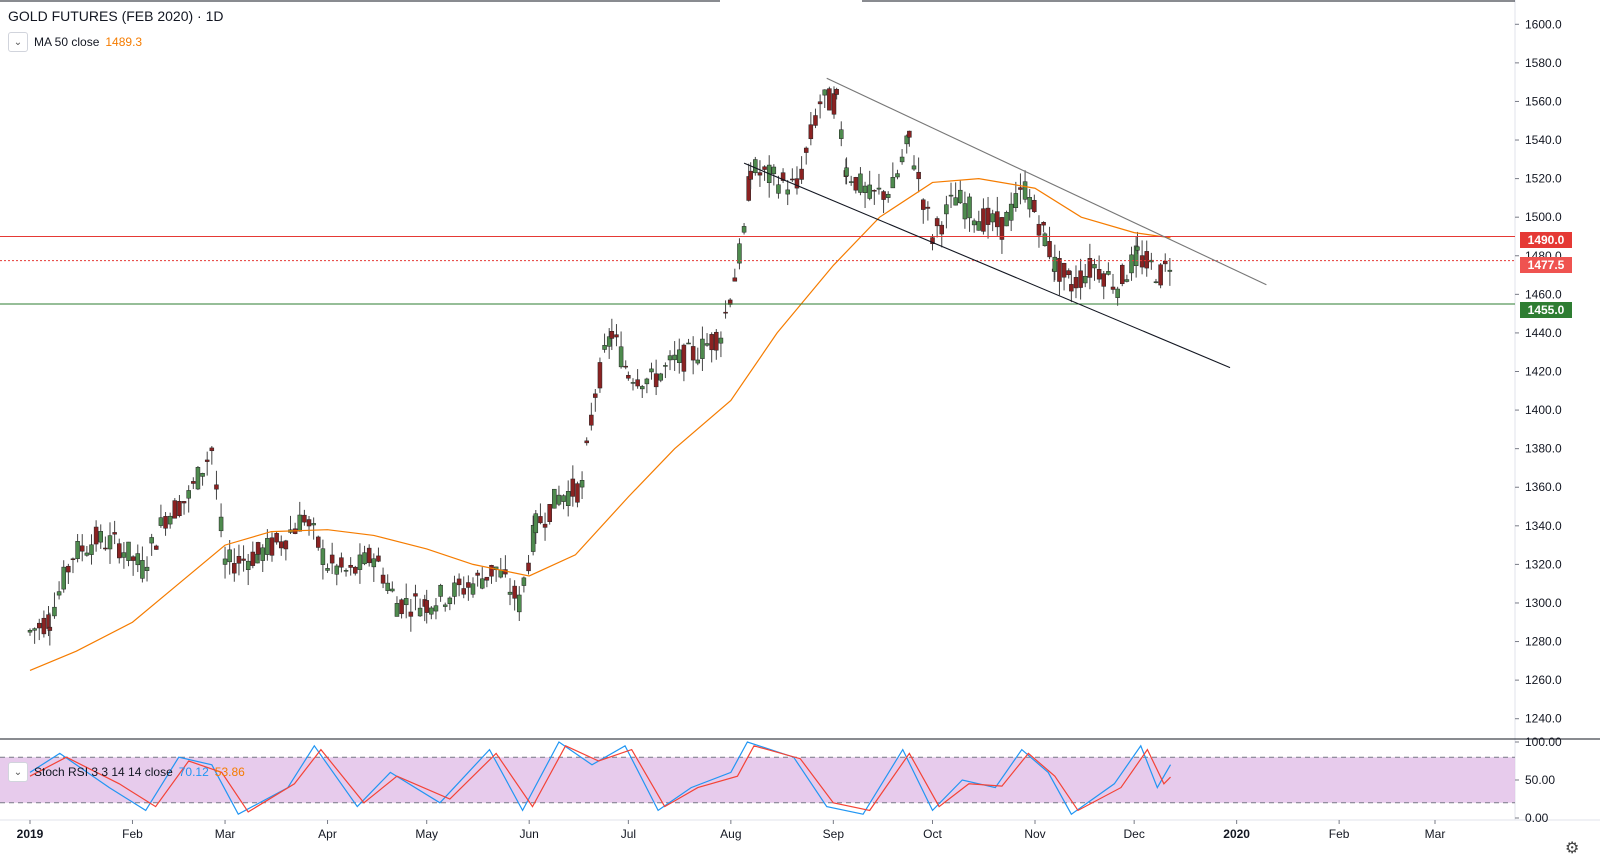  I want to click on symbol-title: GOLD FUTURES (FEB 2020) · 1D, so click(116, 16).